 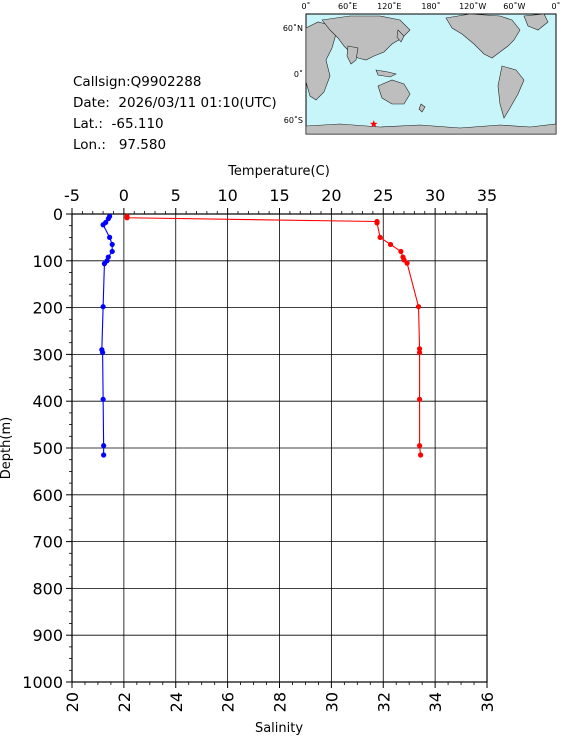 What do you see at coordinates (42, 682) in the screenshot?
I see `depth-tick-label: 1000` at bounding box center [42, 682].